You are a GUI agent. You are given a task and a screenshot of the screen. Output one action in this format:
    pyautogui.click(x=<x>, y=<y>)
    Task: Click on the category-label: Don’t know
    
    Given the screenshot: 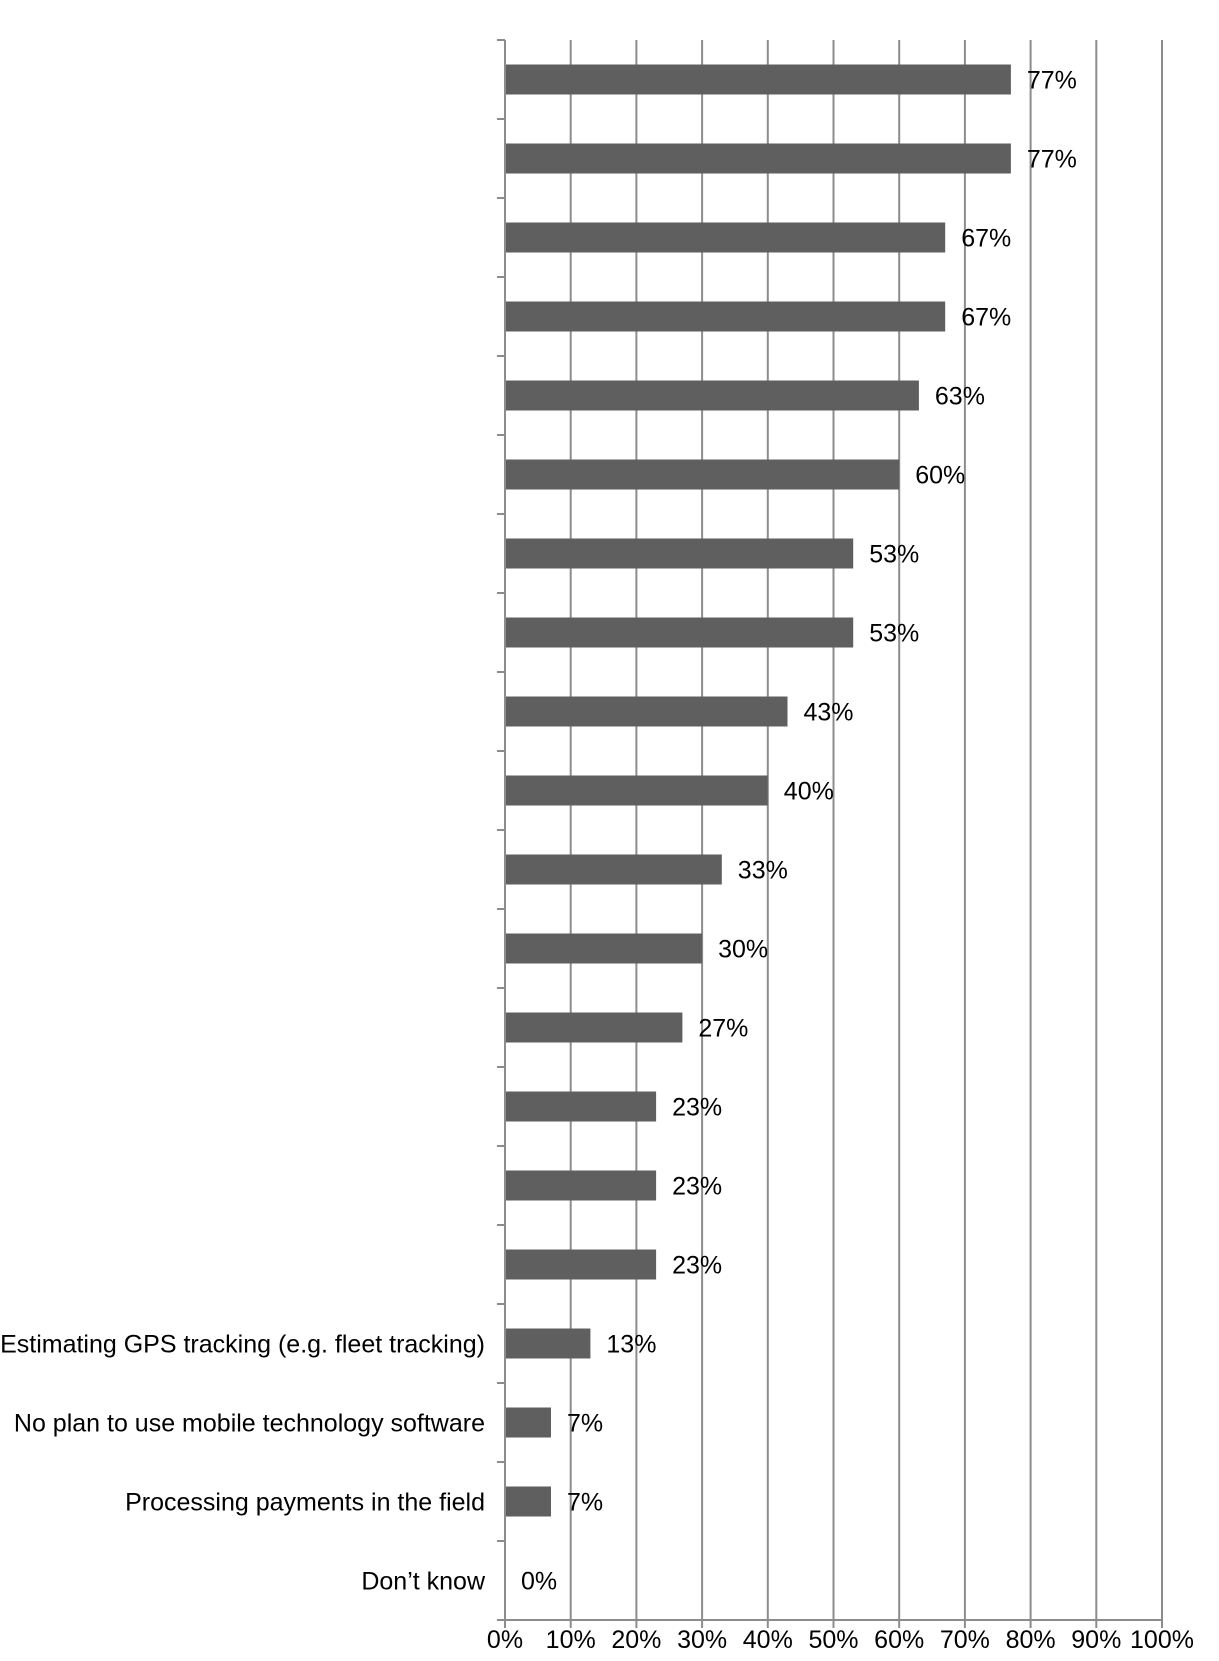 What is the action you would take?
    pyautogui.click(x=423, y=1582)
    